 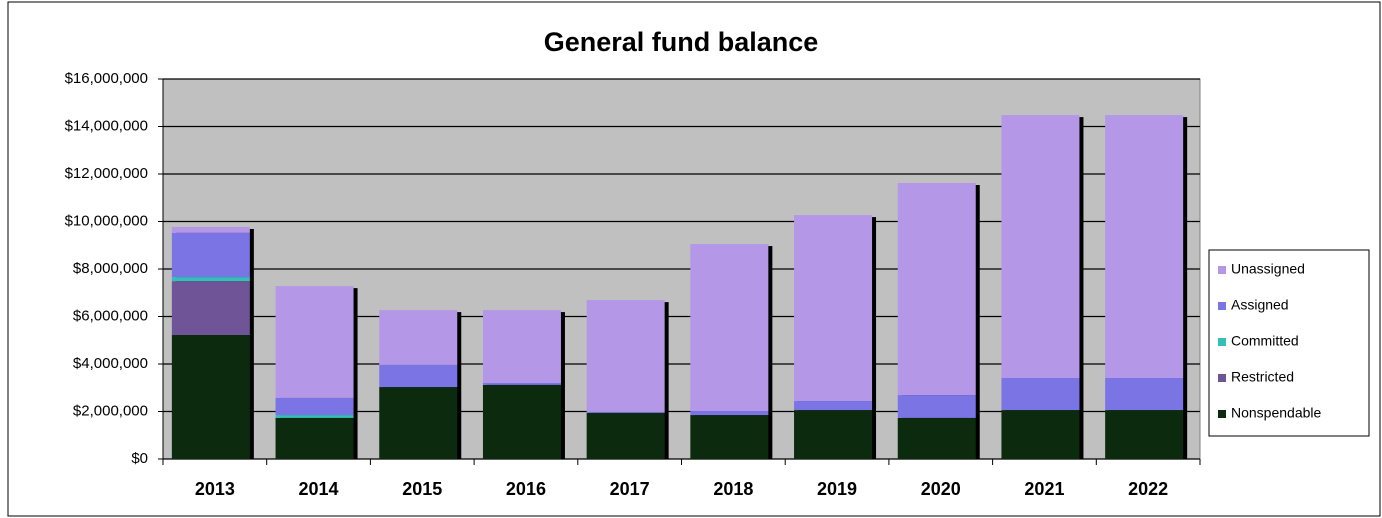 What do you see at coordinates (837, 489) in the screenshot?
I see `x-tick-label: 2019` at bounding box center [837, 489].